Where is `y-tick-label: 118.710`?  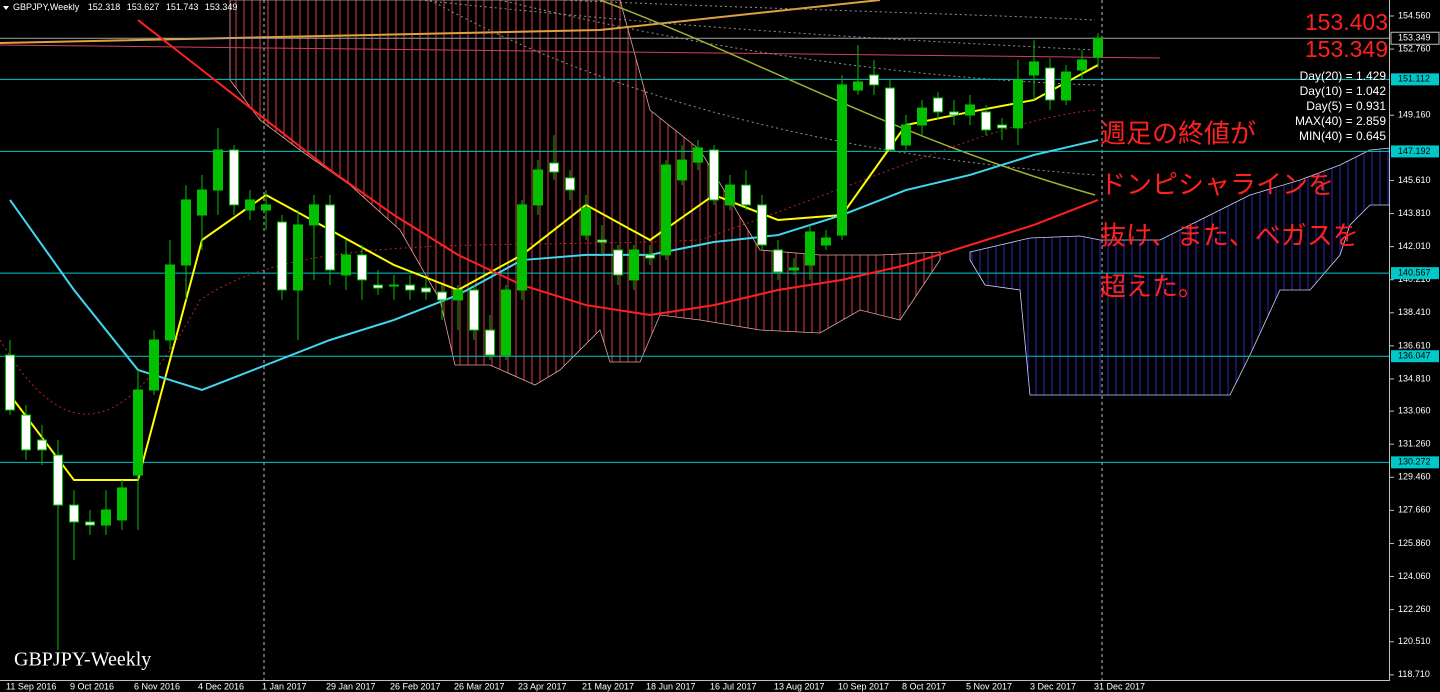
y-tick-label: 118.710 is located at coordinates (1414, 674).